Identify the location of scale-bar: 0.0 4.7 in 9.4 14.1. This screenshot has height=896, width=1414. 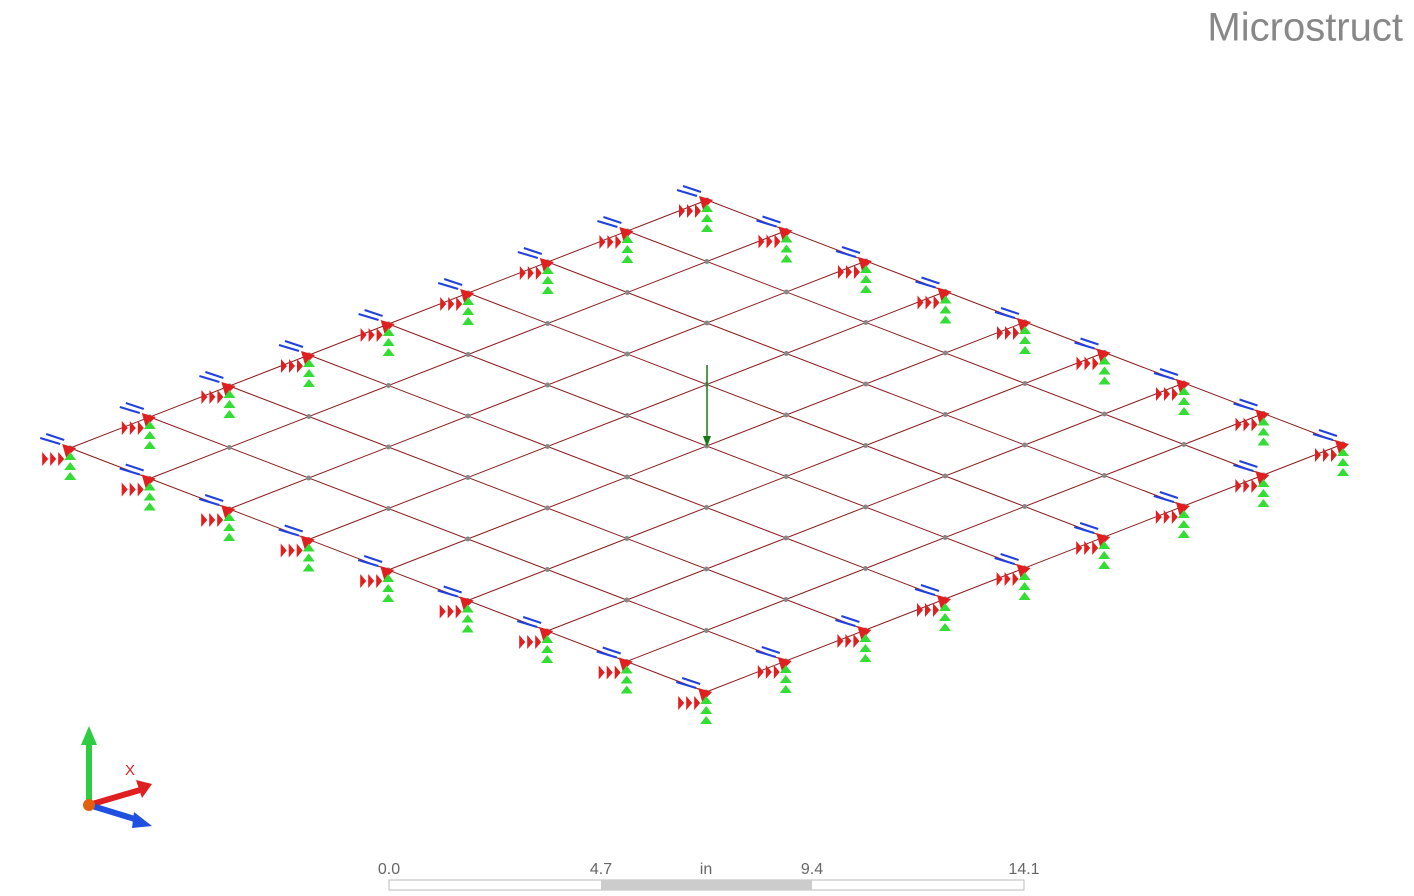
(709, 876).